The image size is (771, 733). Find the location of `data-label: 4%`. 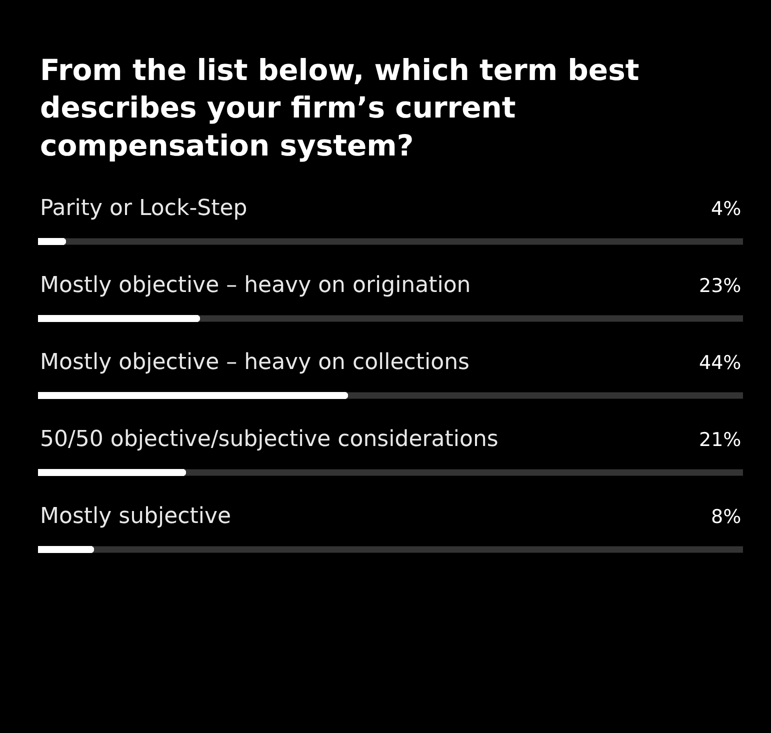

data-label: 4% is located at coordinates (726, 209).